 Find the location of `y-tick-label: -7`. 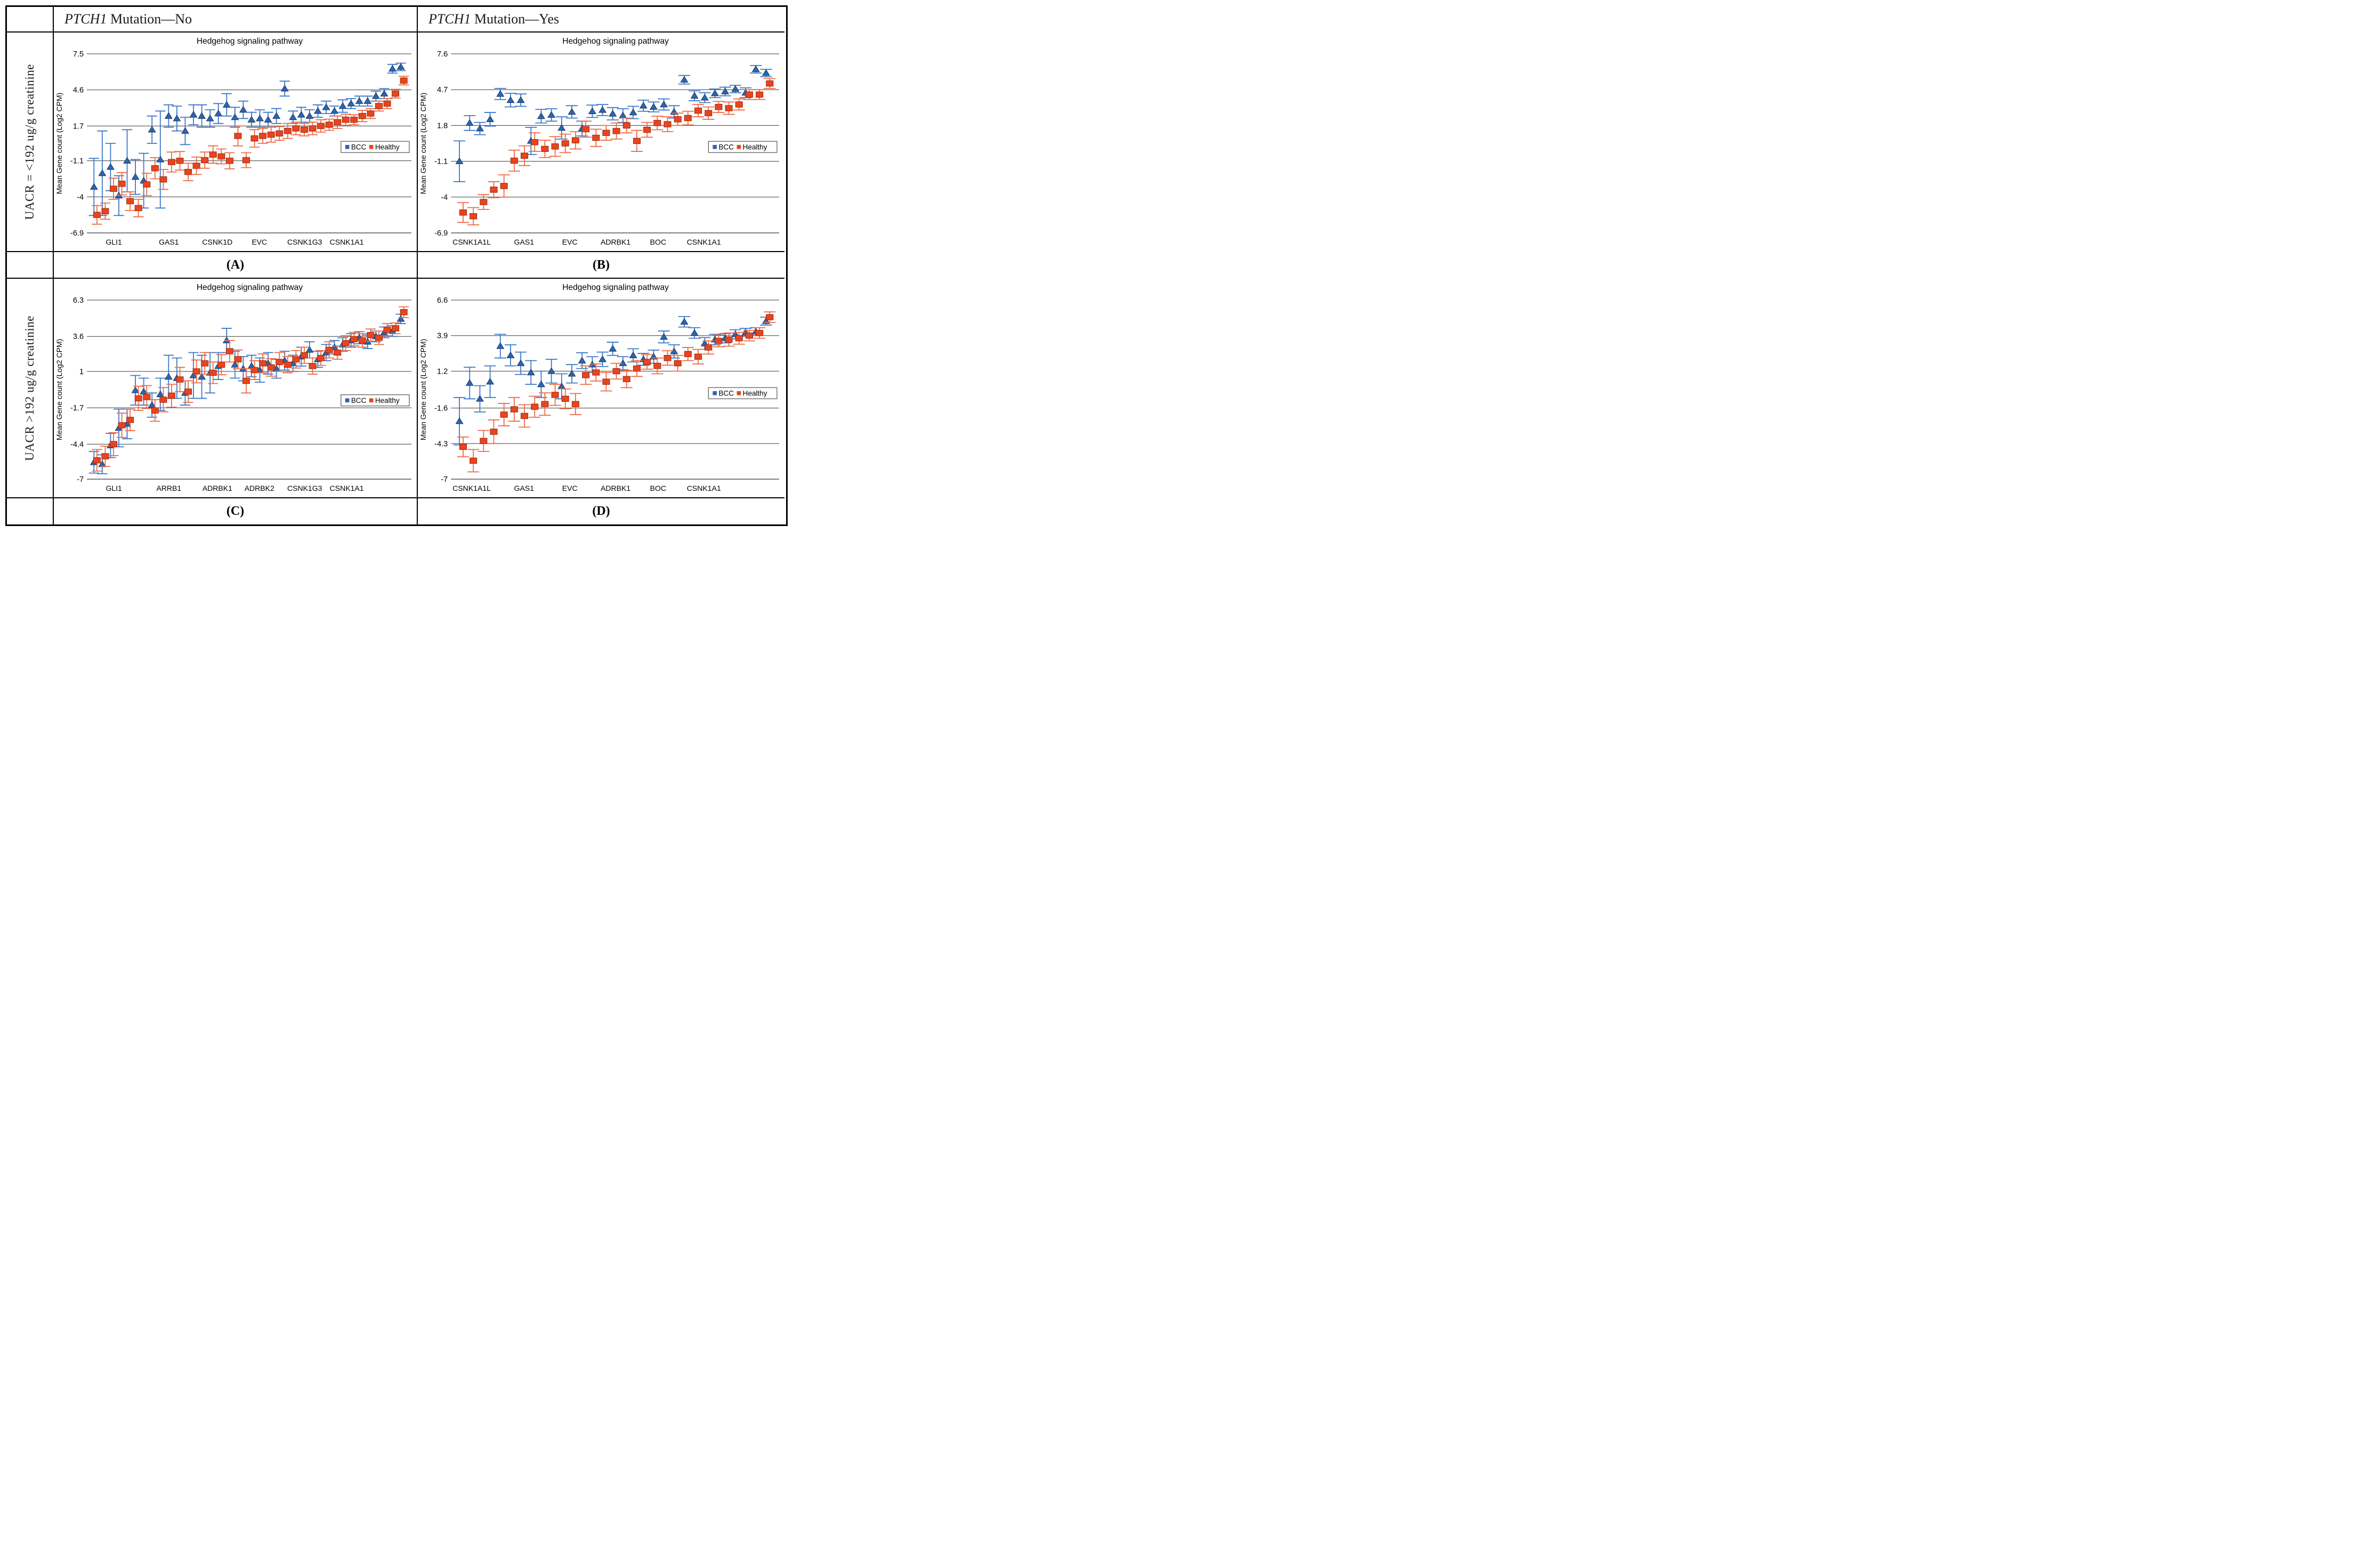

y-tick-label: -7 is located at coordinates (80, 479).